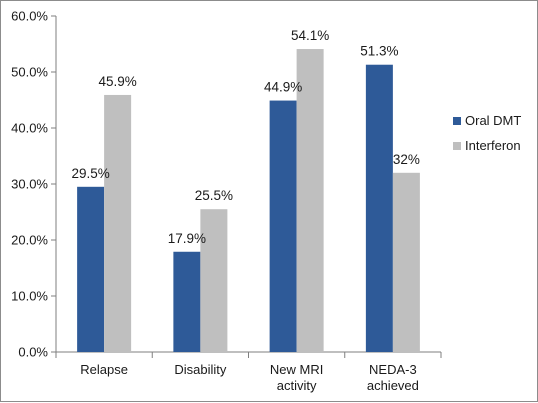 This screenshot has height=403, width=538. Describe the element at coordinates (33, 352) in the screenshot. I see `y-tick-label: 0.0%` at that location.